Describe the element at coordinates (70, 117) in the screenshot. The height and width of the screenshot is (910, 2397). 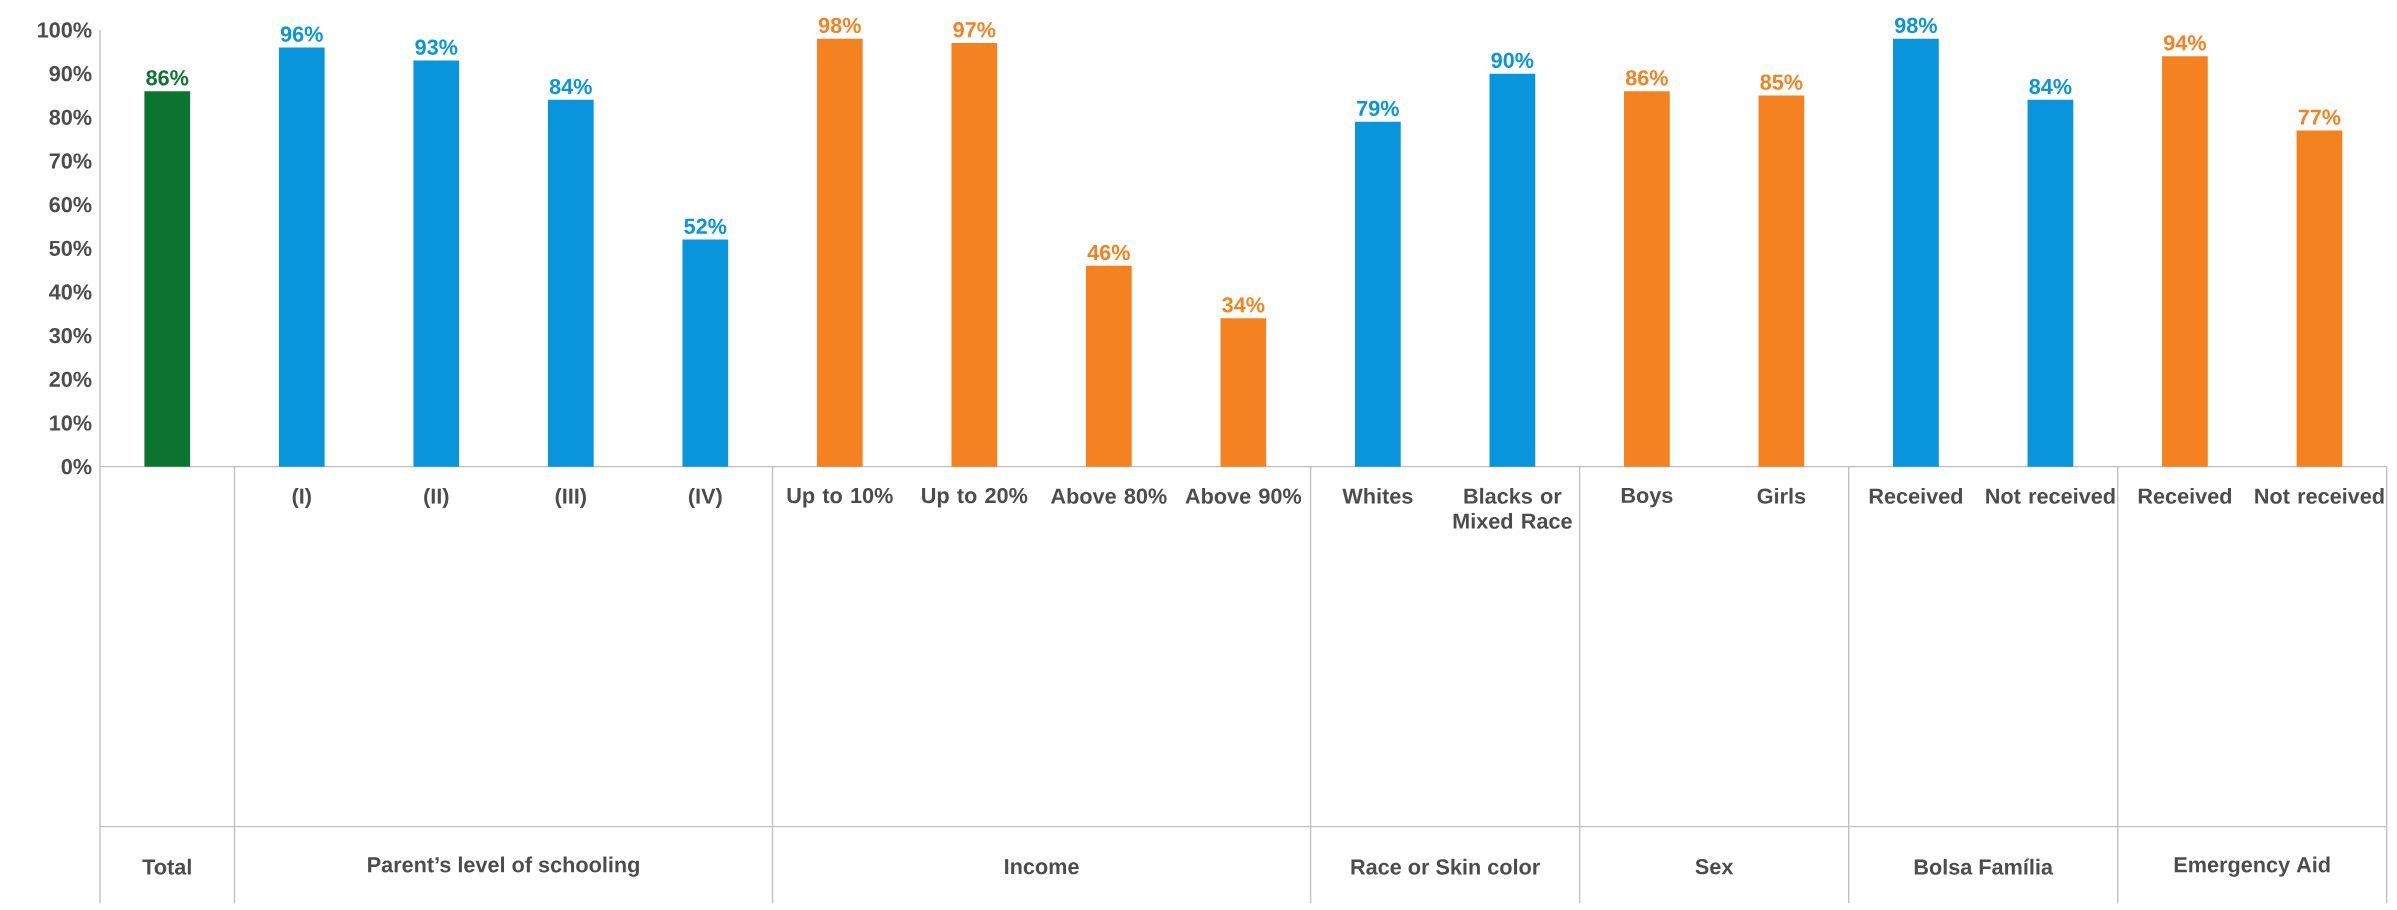
I see `y-tick-label: 80%` at that location.